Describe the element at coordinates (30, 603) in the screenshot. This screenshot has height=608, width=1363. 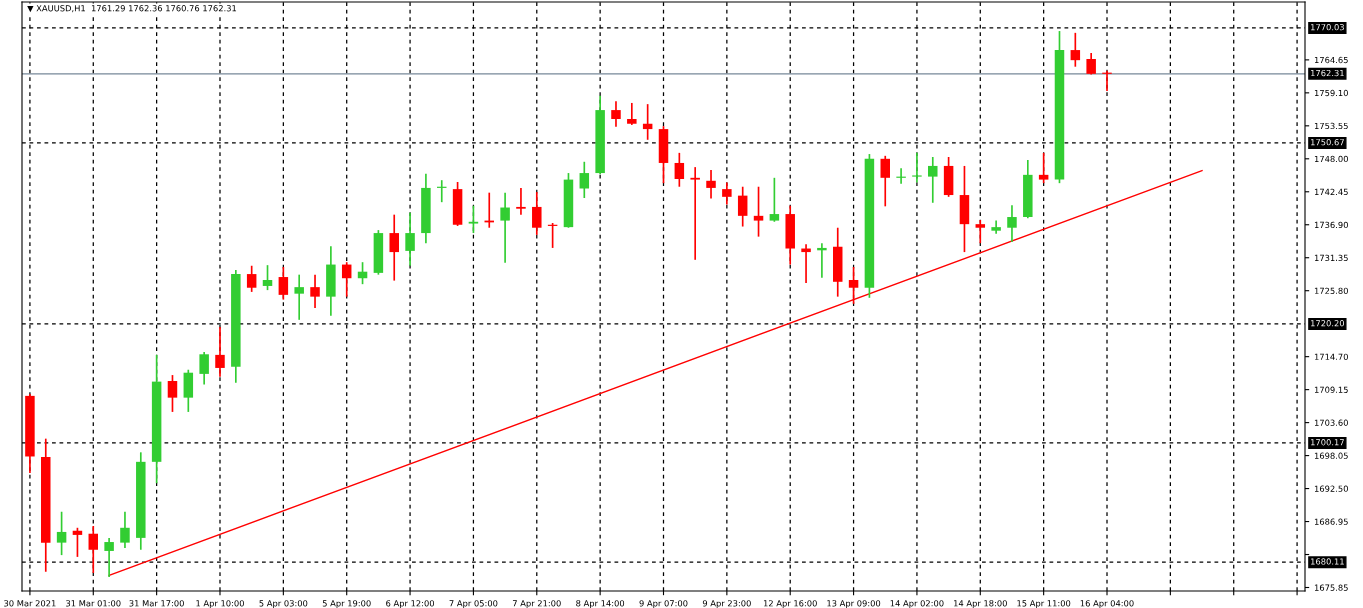
I see `x-tick-label: 30 Mar 2021` at that location.